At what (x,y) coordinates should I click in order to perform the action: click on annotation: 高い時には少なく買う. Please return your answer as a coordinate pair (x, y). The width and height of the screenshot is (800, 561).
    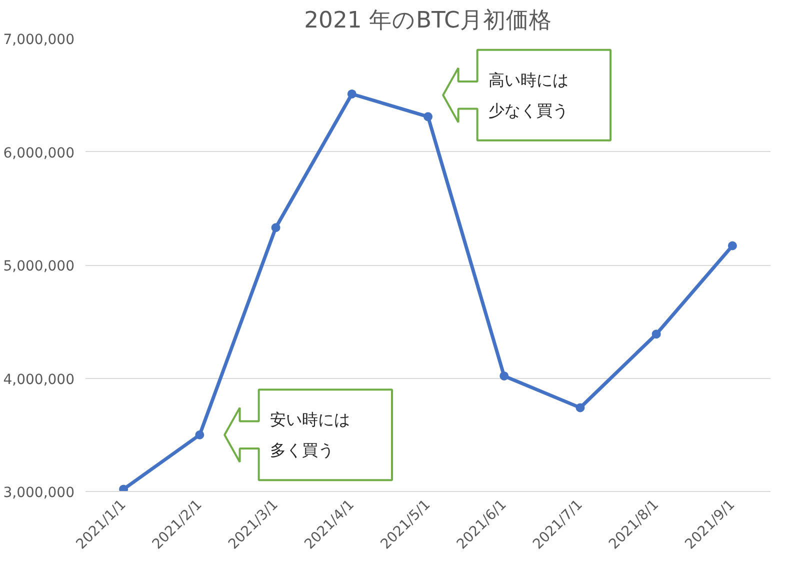
    Looking at the image, I should click on (528, 95).